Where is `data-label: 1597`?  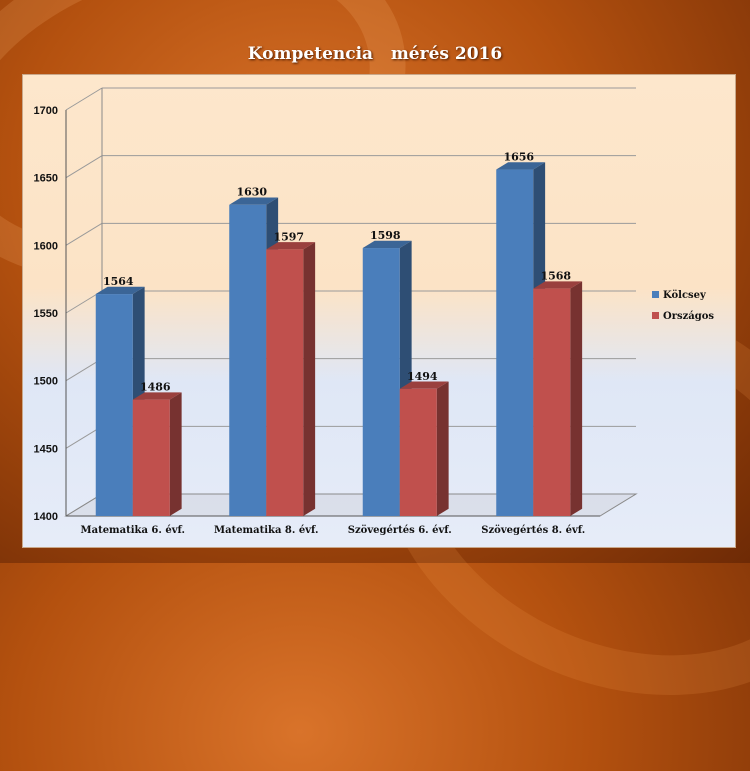
data-label: 1597 is located at coordinates (288, 236).